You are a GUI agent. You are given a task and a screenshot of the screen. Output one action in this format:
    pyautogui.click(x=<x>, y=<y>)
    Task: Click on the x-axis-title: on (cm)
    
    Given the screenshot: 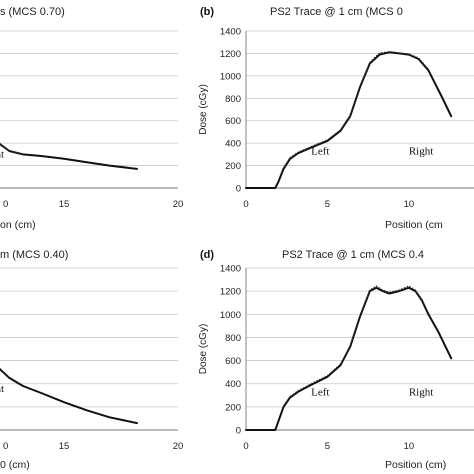 What is the action you would take?
    pyautogui.click(x=18, y=225)
    